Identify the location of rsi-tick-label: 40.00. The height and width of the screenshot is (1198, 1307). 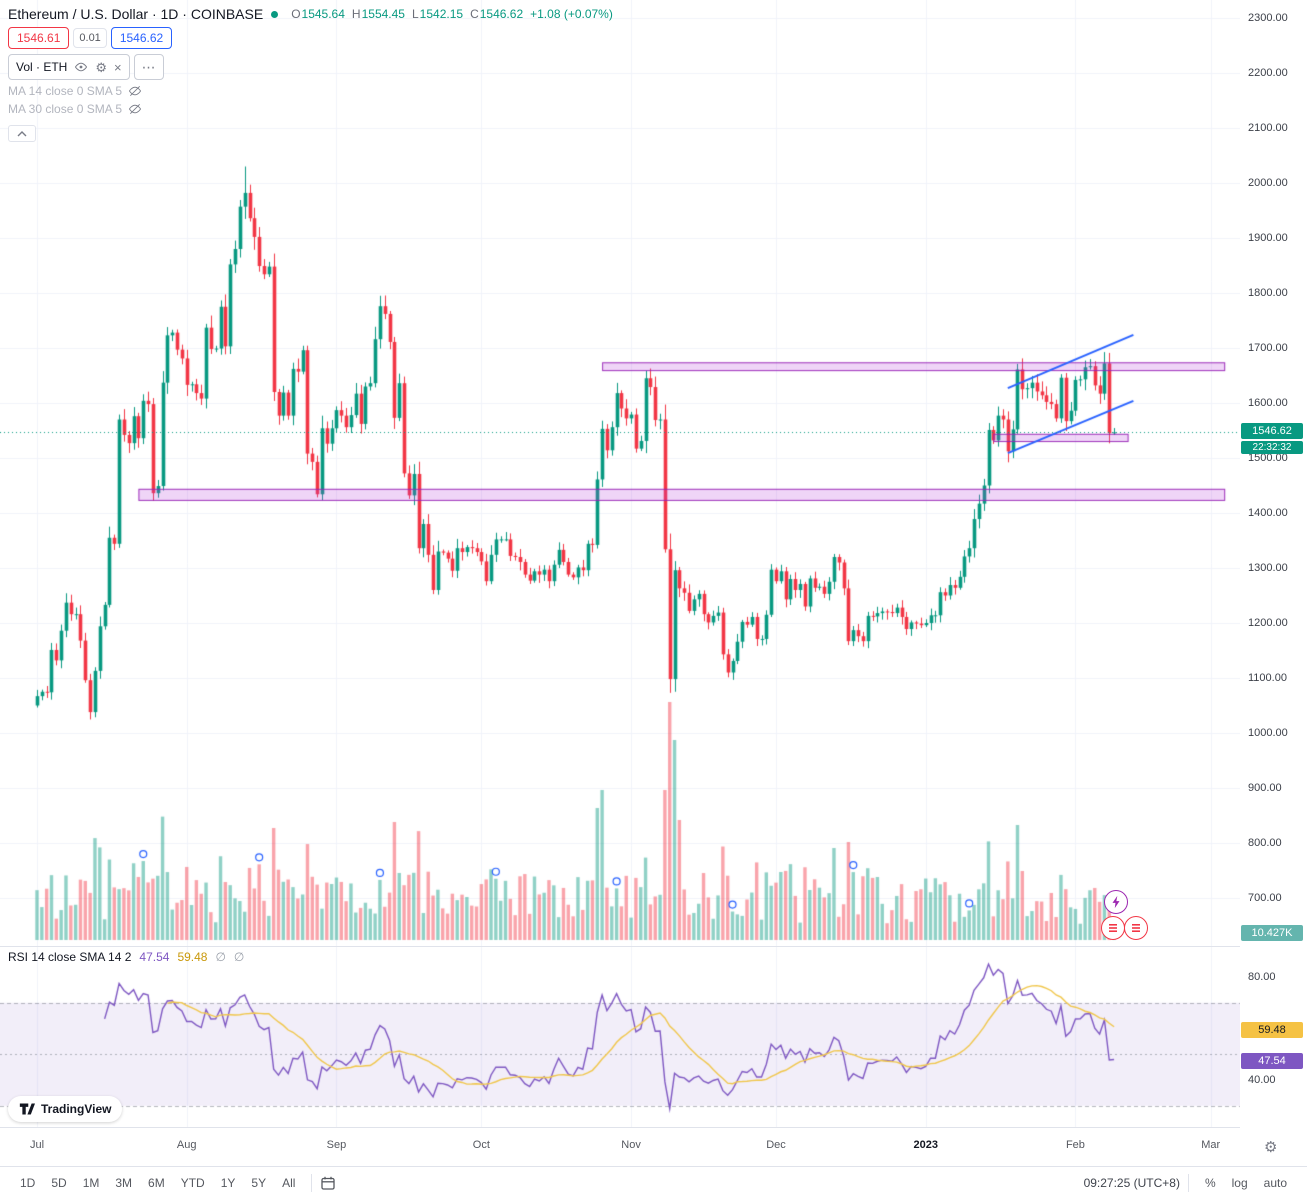
(1262, 1080).